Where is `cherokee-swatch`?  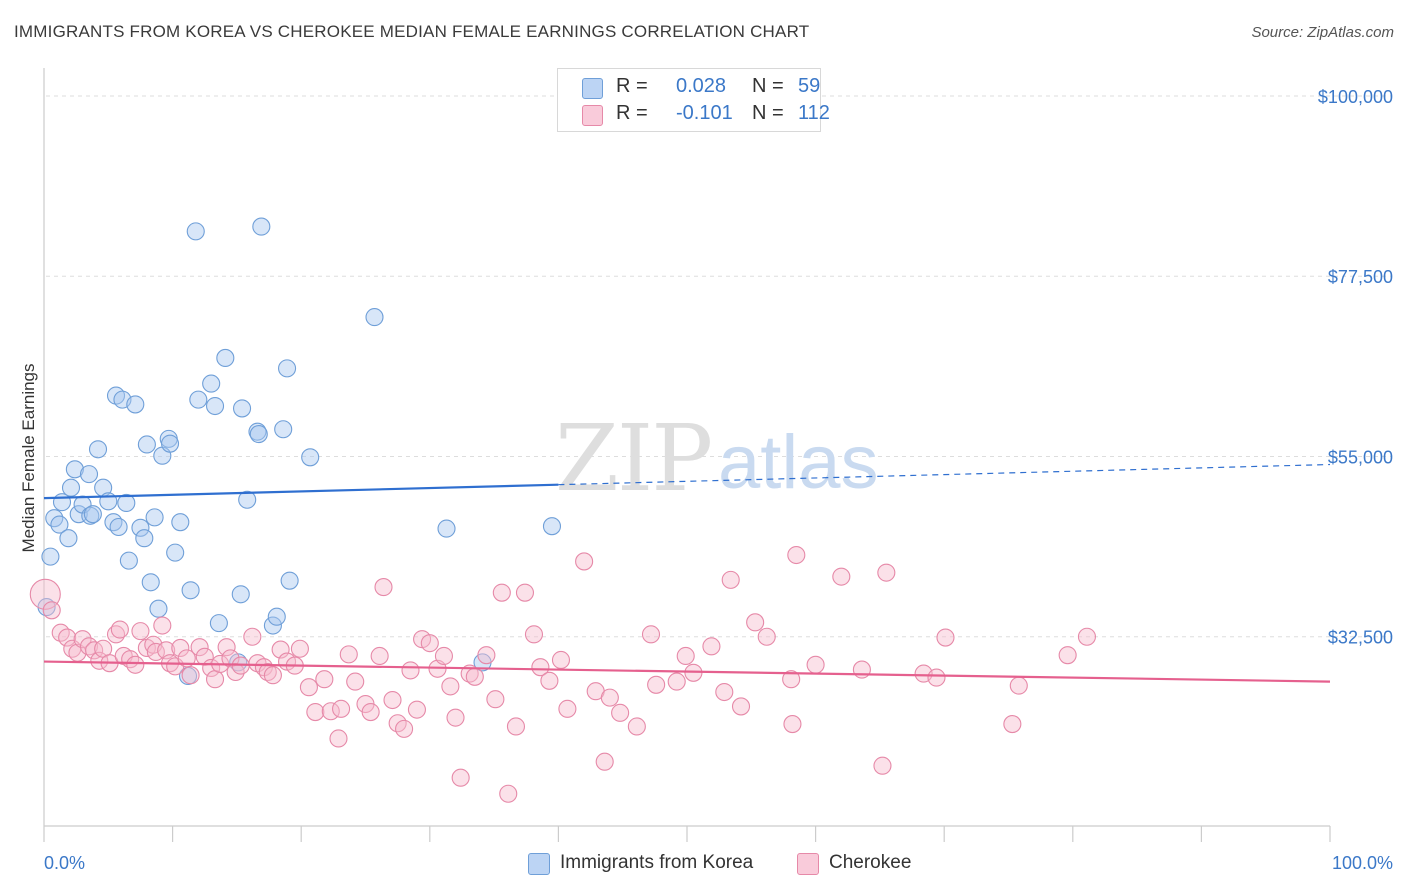 cherokee-swatch is located at coordinates (592, 115).